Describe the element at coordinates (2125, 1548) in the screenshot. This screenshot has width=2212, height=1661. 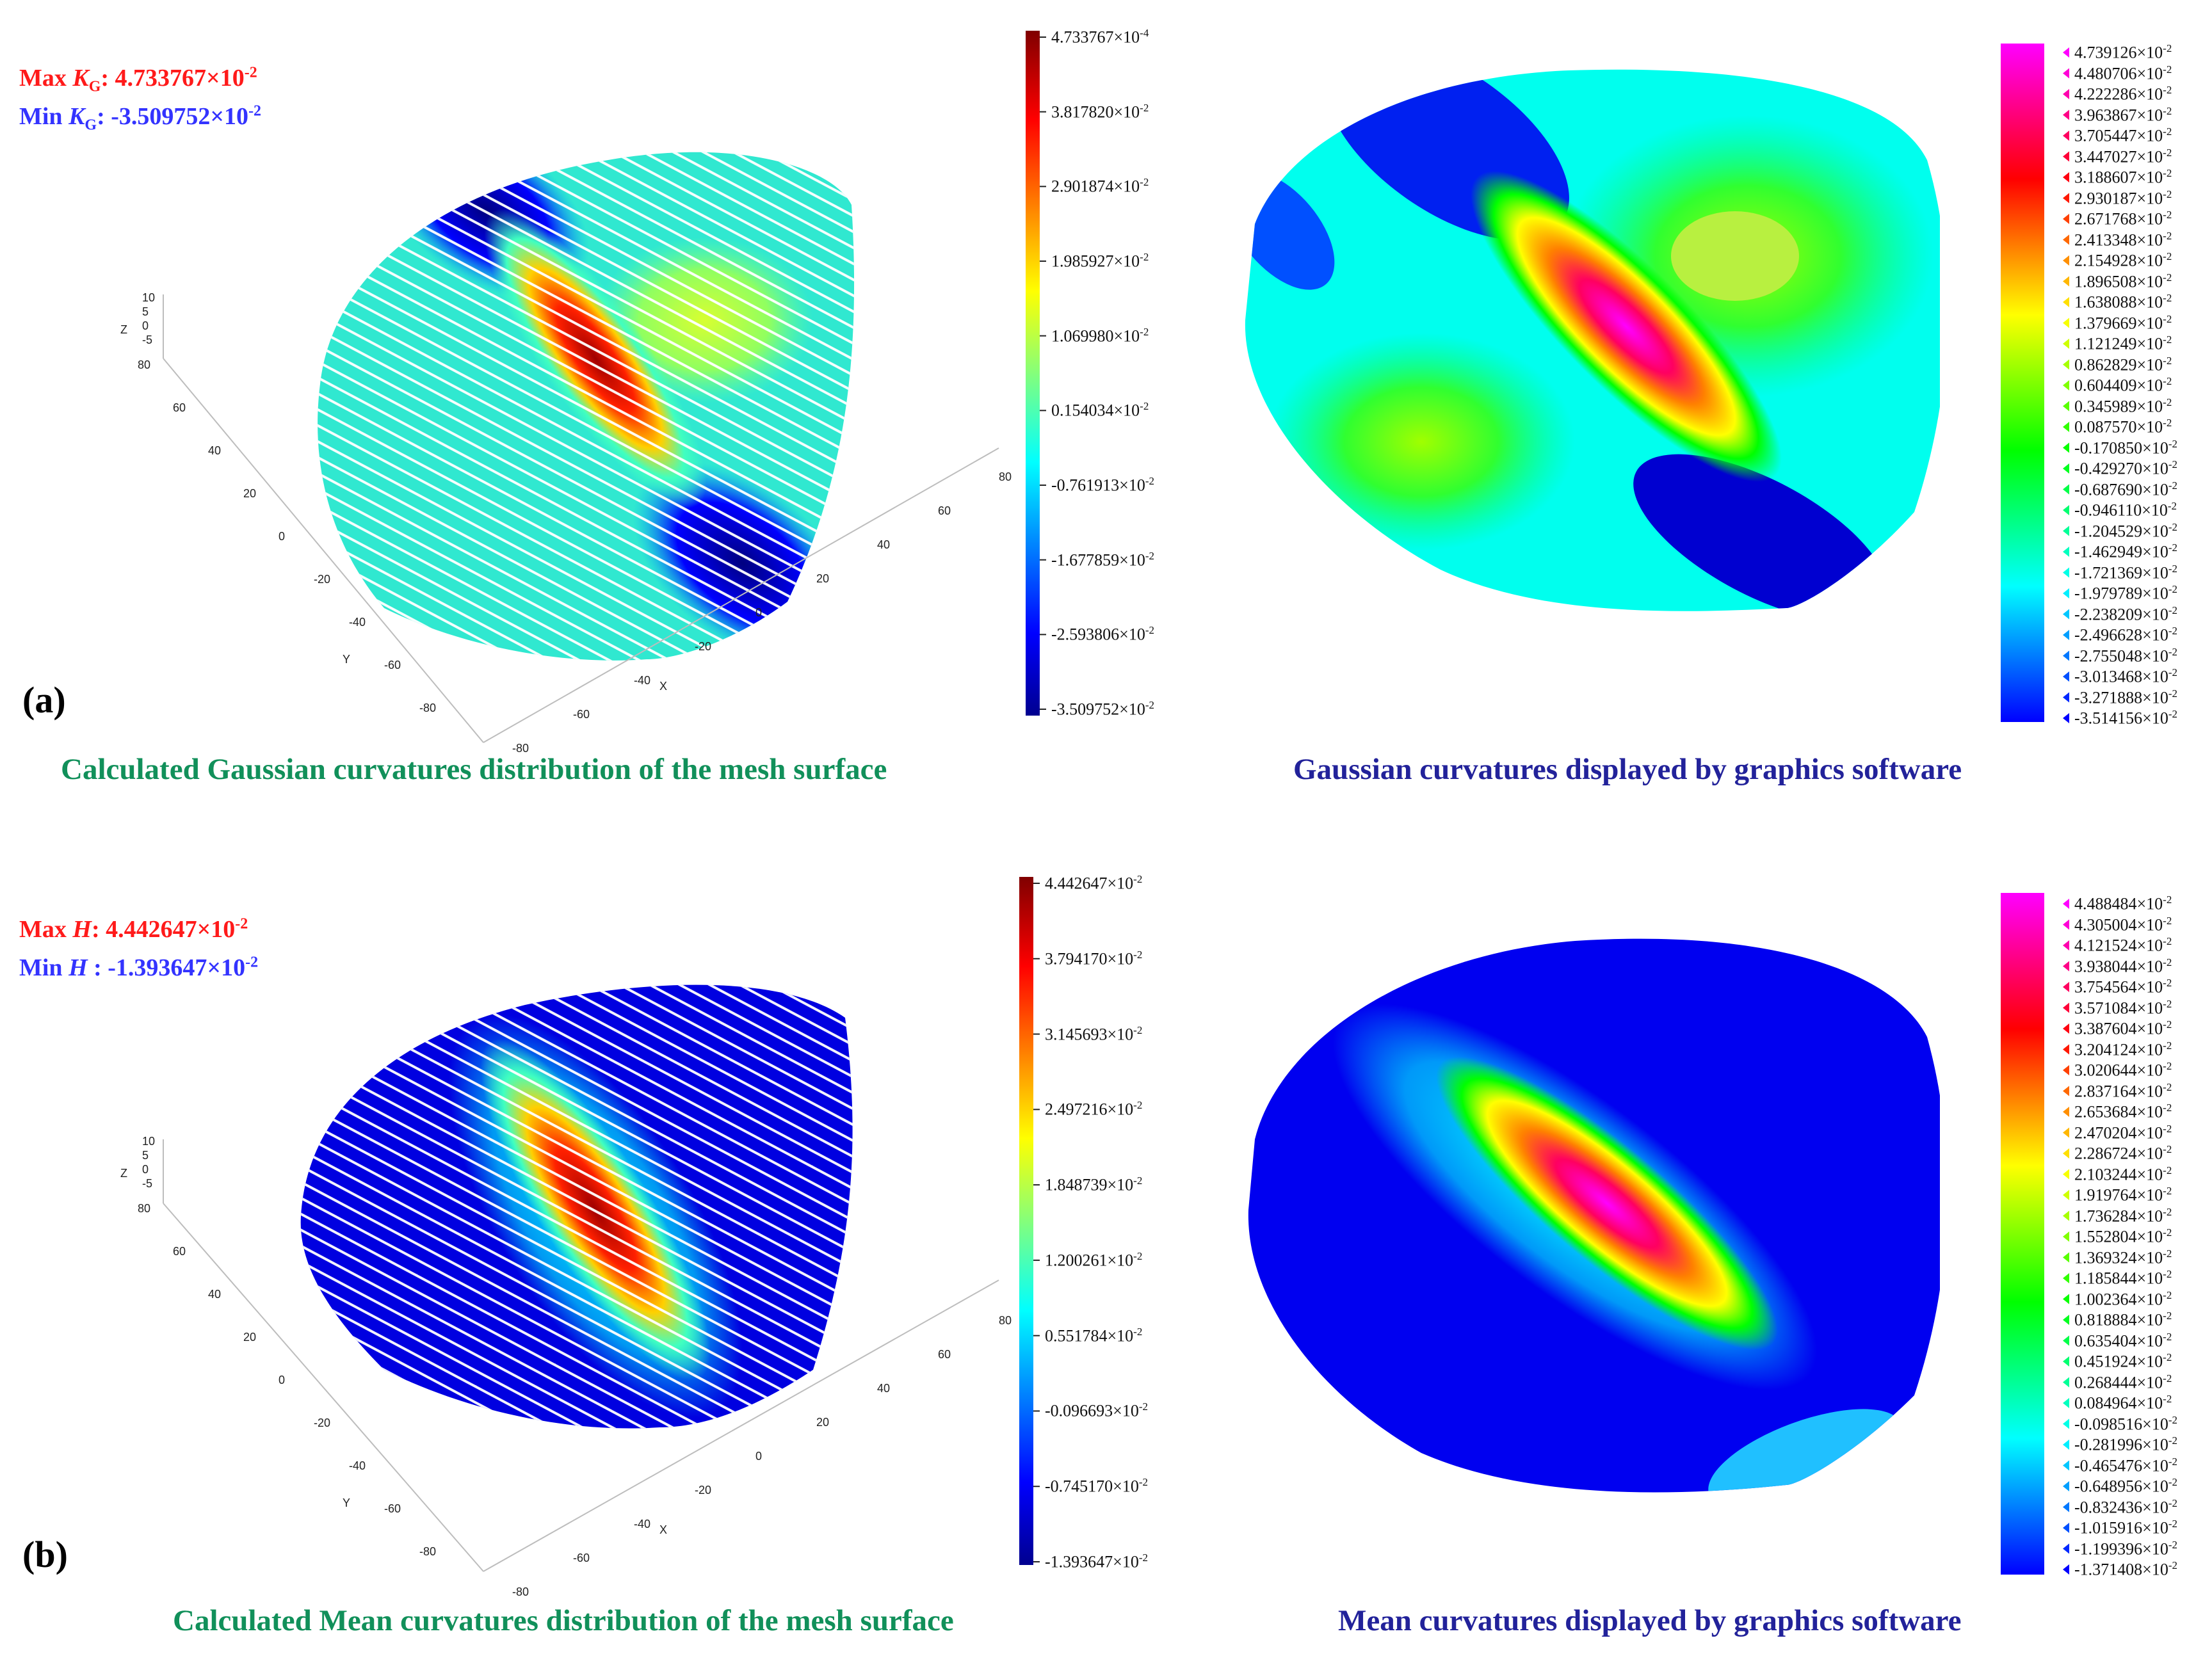
I see `colorbar-tick-label: -1.199396×10⁻²` at that location.